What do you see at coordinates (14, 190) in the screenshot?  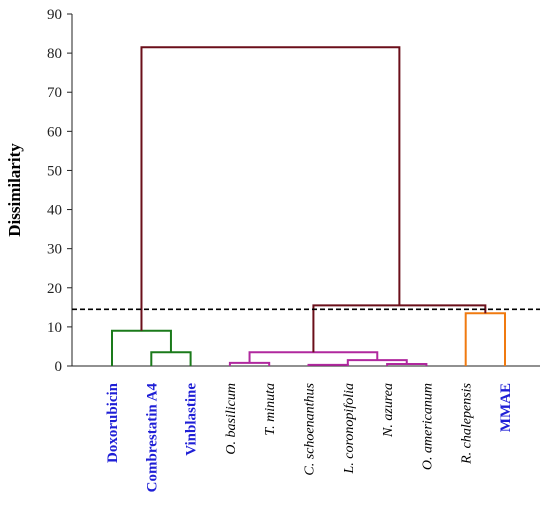 I see `y-axis-label: Dissimilarity` at bounding box center [14, 190].